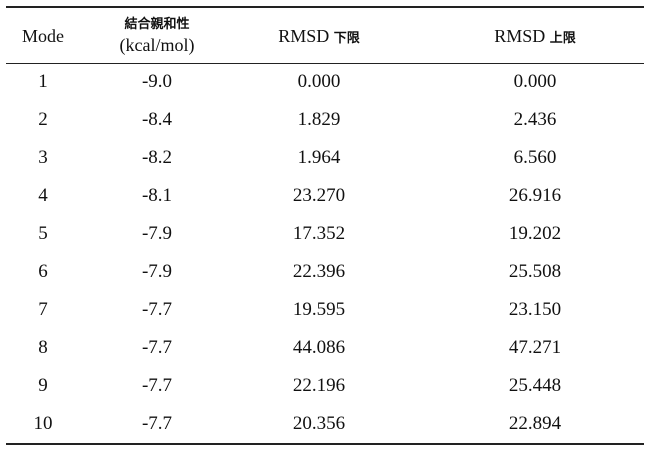 This screenshot has height=451, width=650. What do you see at coordinates (535, 347) in the screenshot?
I see `cell-rmsd-upper: 47.271` at bounding box center [535, 347].